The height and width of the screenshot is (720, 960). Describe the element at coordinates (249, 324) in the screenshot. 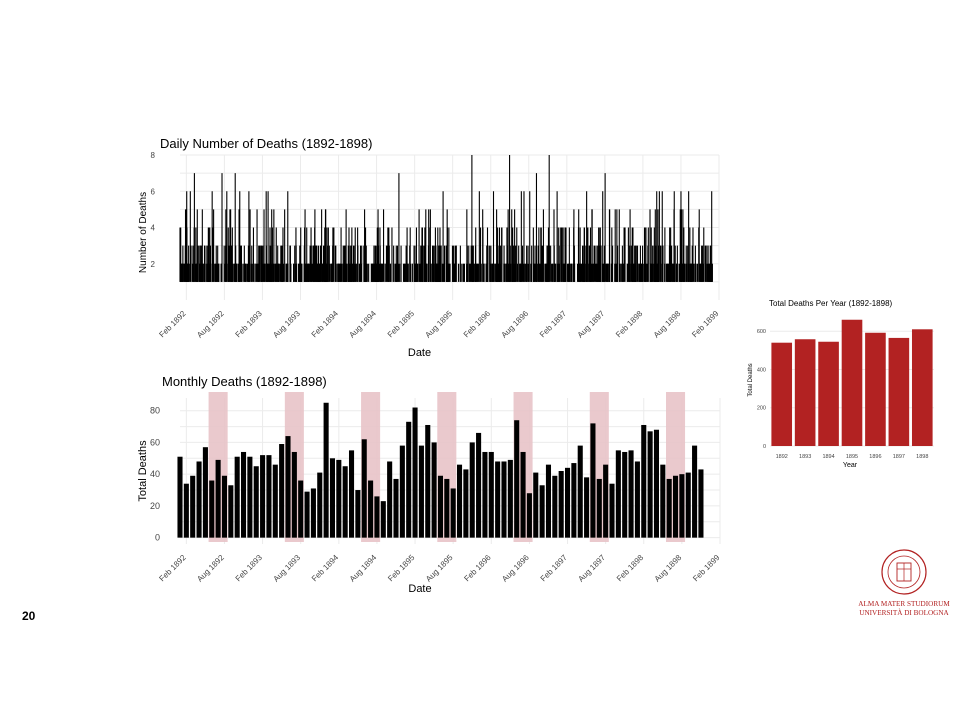

I see `daily-x-tick-label: Feb 1893` at that location.